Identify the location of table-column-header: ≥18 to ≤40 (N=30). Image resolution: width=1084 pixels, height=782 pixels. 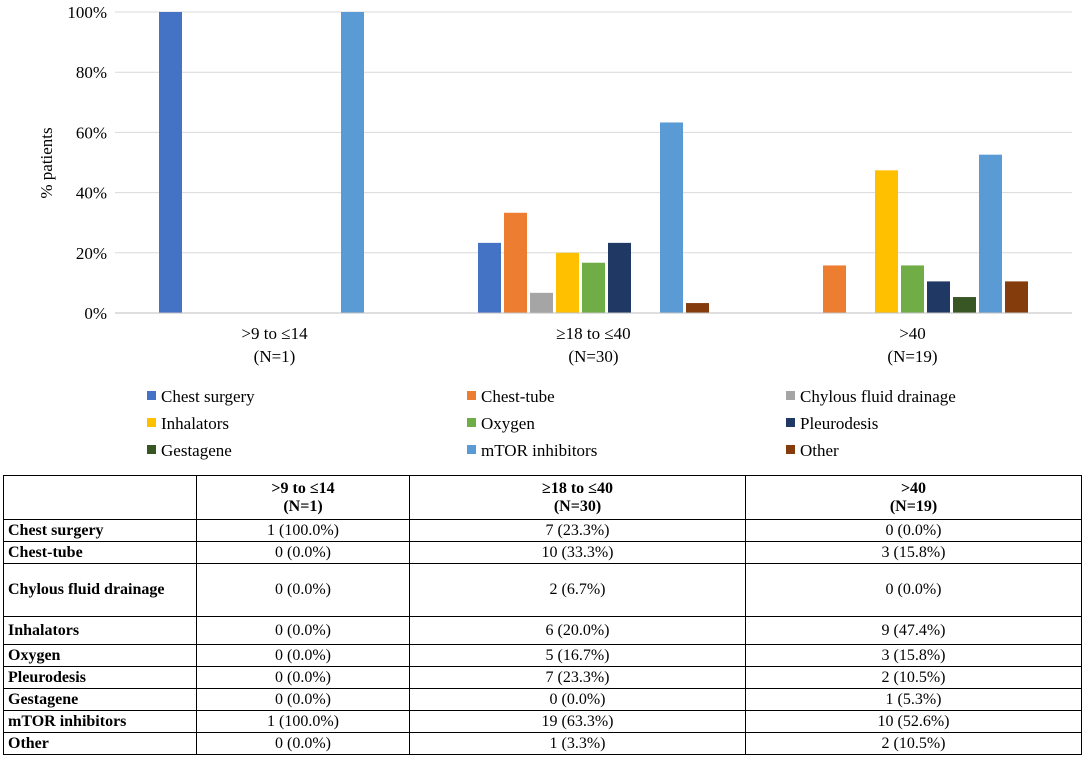
(577, 497).